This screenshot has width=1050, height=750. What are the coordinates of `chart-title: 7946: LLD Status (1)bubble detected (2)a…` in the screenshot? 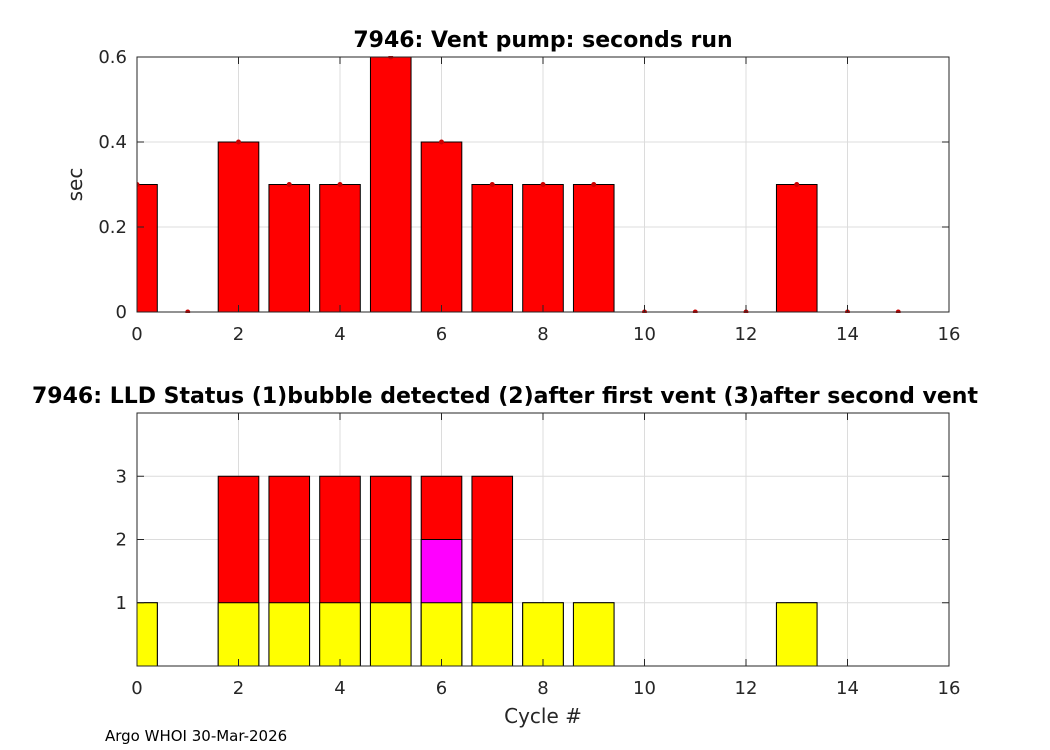 It's located at (505, 396).